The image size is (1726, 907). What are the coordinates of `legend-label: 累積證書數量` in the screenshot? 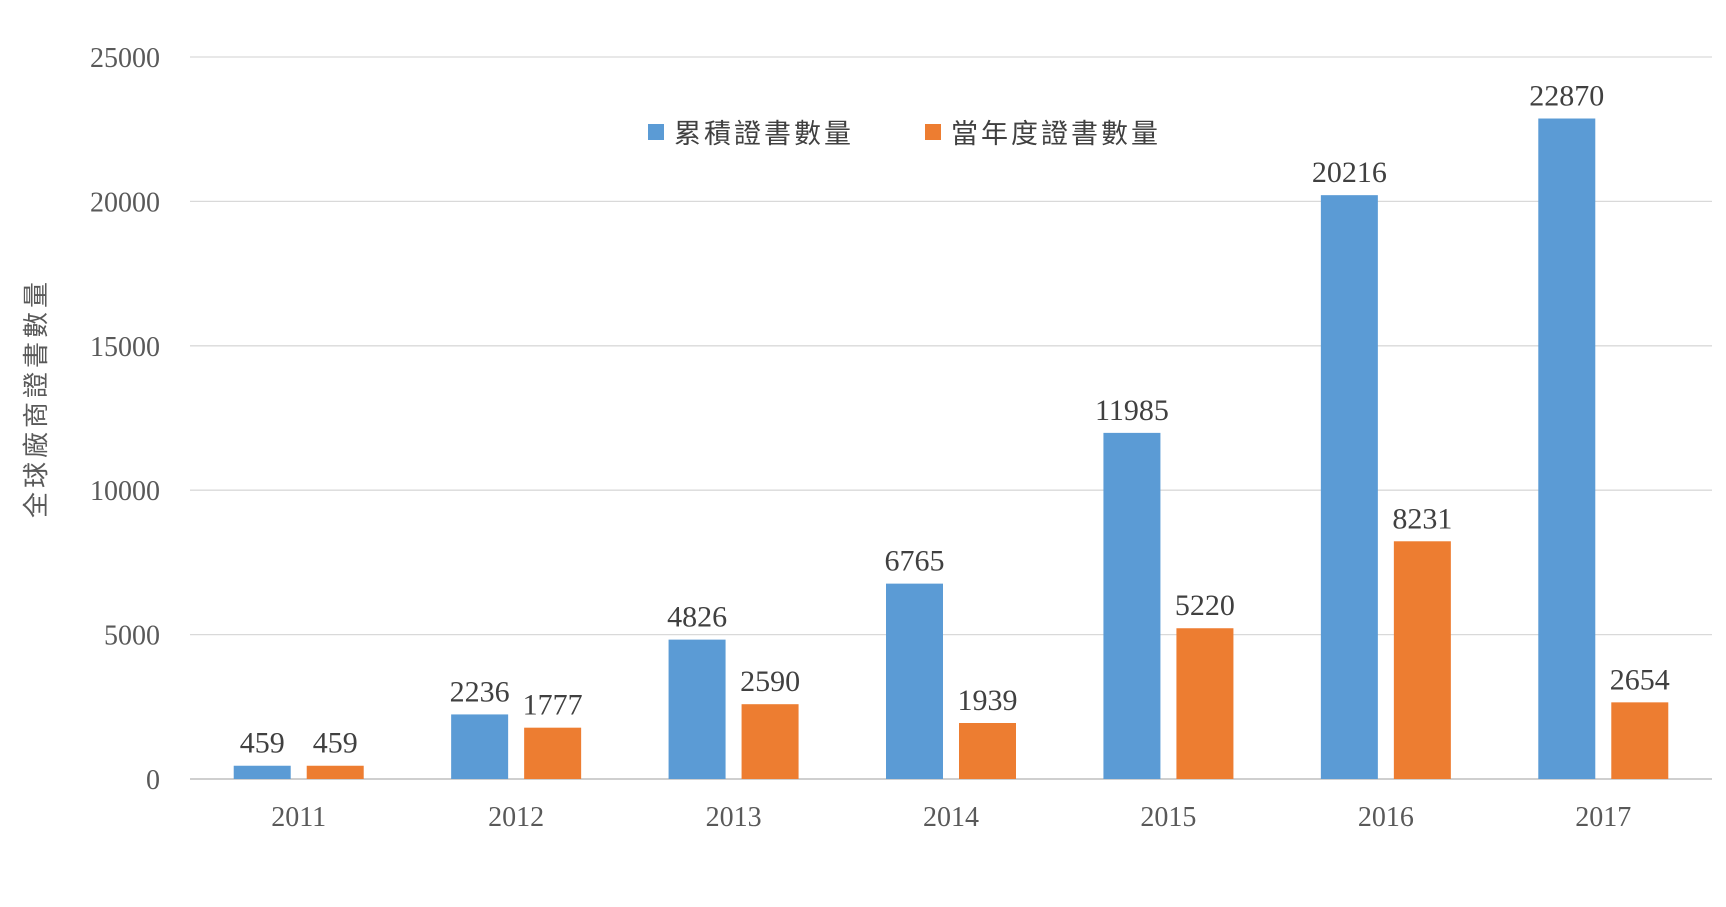 It's located at (764, 134).